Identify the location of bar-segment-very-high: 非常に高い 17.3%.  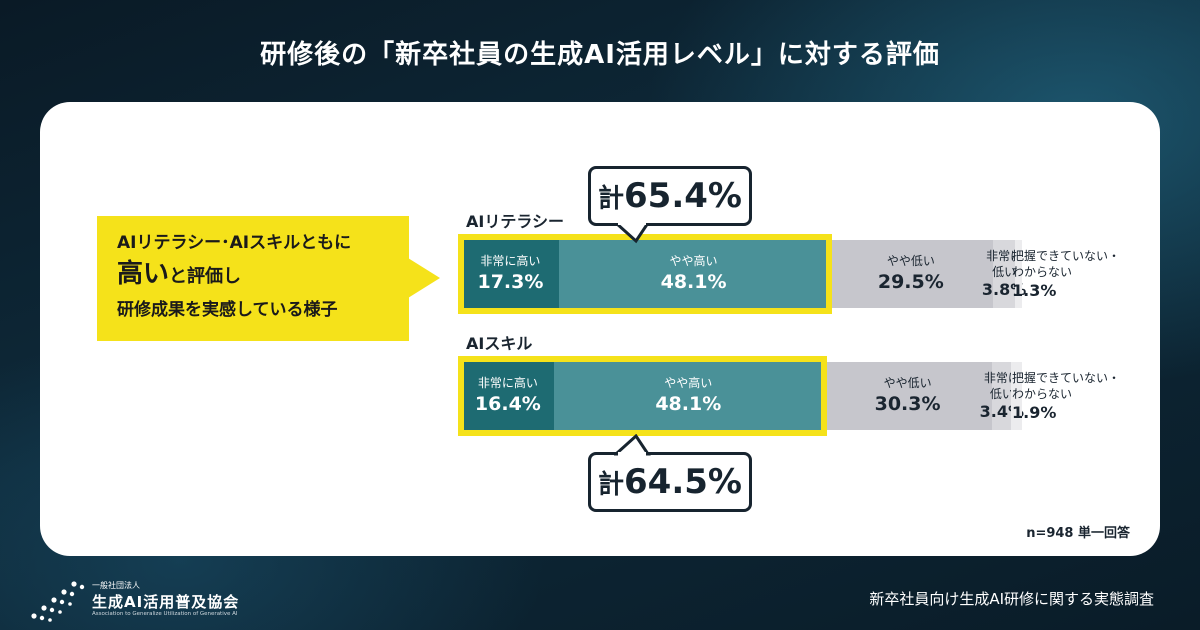
(510, 274).